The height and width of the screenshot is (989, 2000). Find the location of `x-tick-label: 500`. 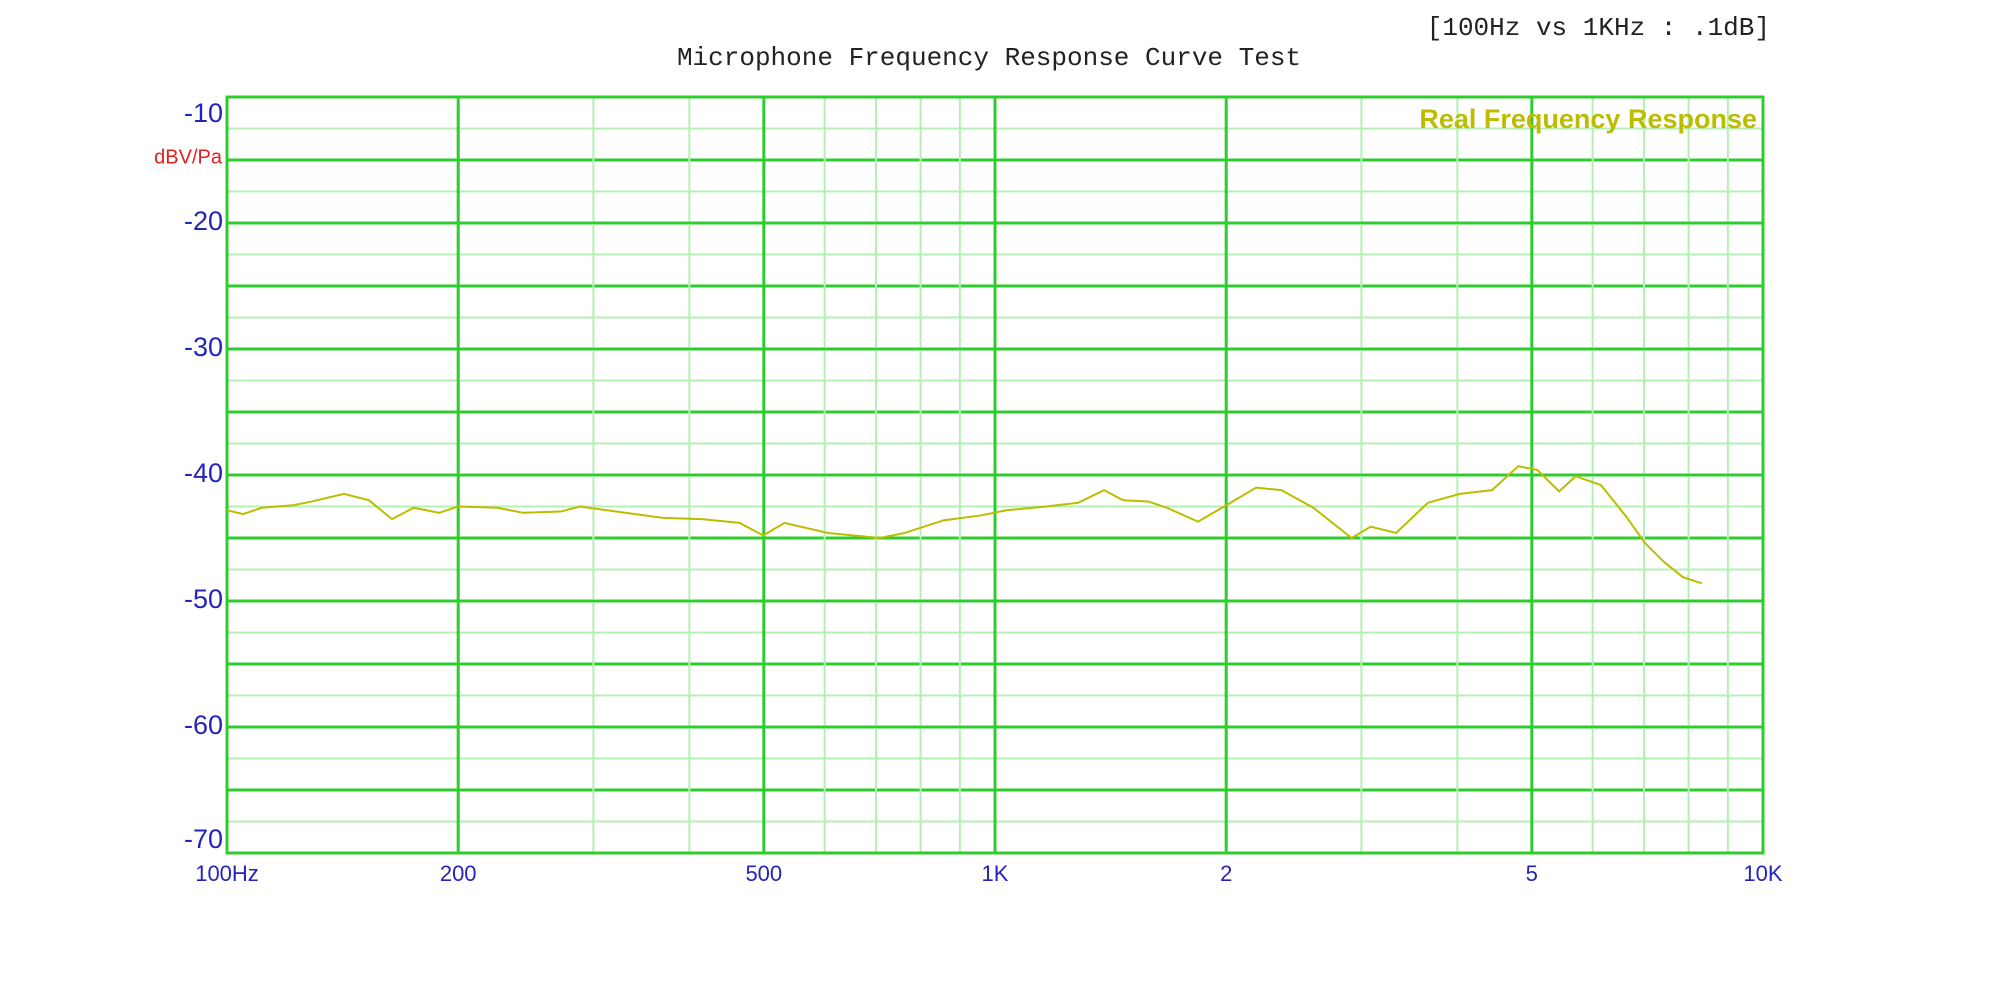

x-tick-label: 500 is located at coordinates (763, 873).